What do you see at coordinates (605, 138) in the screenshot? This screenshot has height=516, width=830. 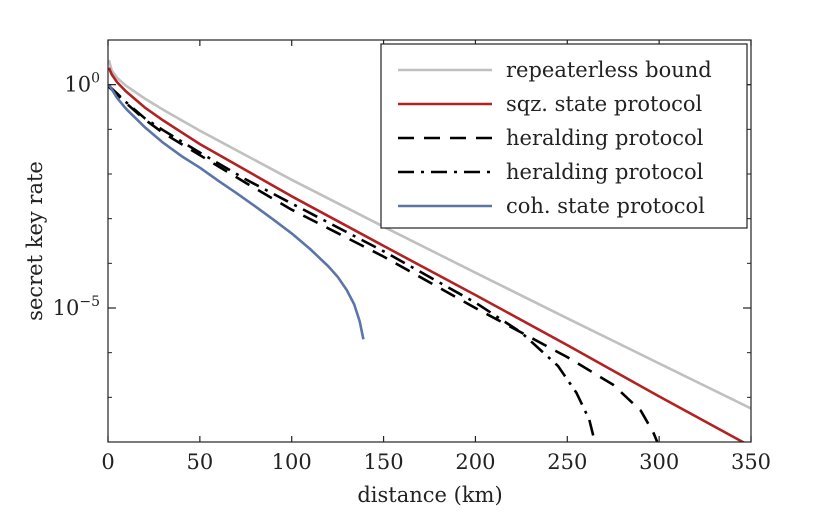 I see `legend-label-3: heralding protocol` at bounding box center [605, 138].